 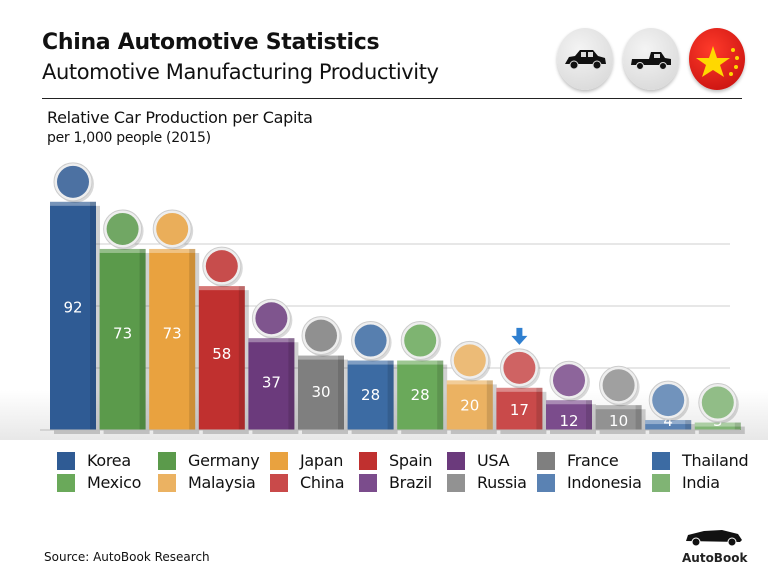 I want to click on bar-spain, so click(x=221, y=358).